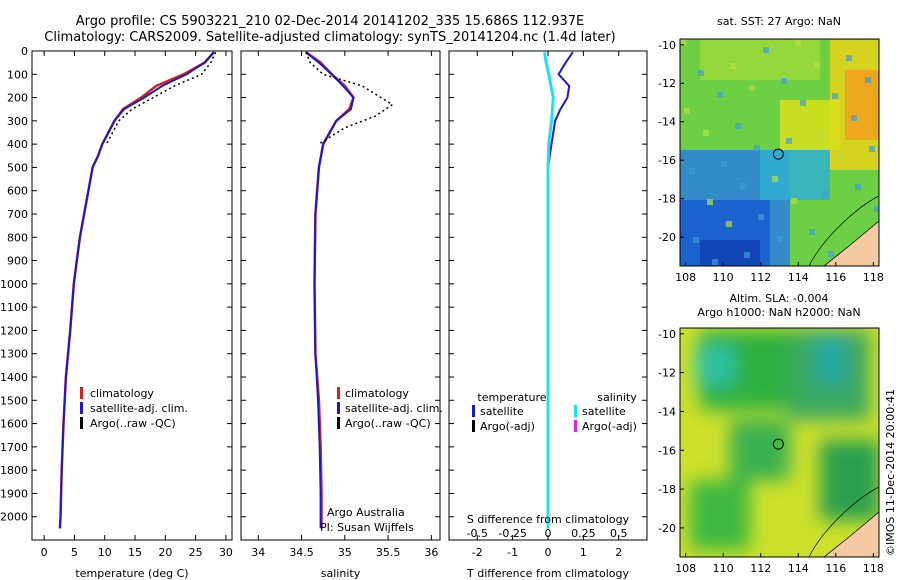 Image resolution: width=900 pixels, height=580 pixels. Describe the element at coordinates (723, 568) in the screenshot. I see `map-x-tick-label: 110` at that location.